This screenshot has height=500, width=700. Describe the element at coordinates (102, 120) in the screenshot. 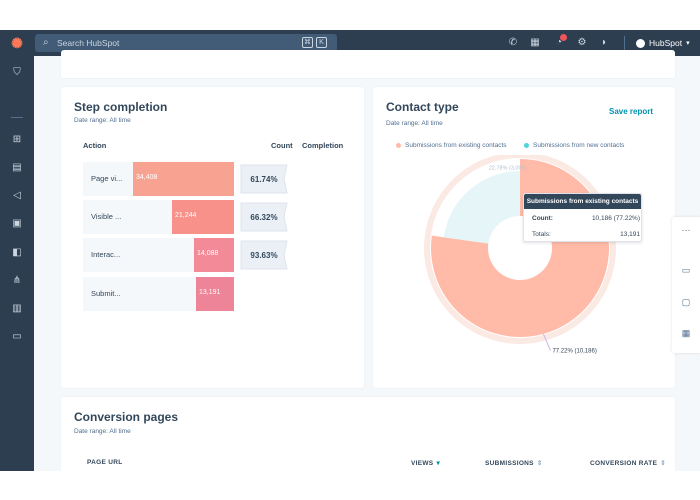

I see `step-completion-date-range: Date range: All time` at that location.